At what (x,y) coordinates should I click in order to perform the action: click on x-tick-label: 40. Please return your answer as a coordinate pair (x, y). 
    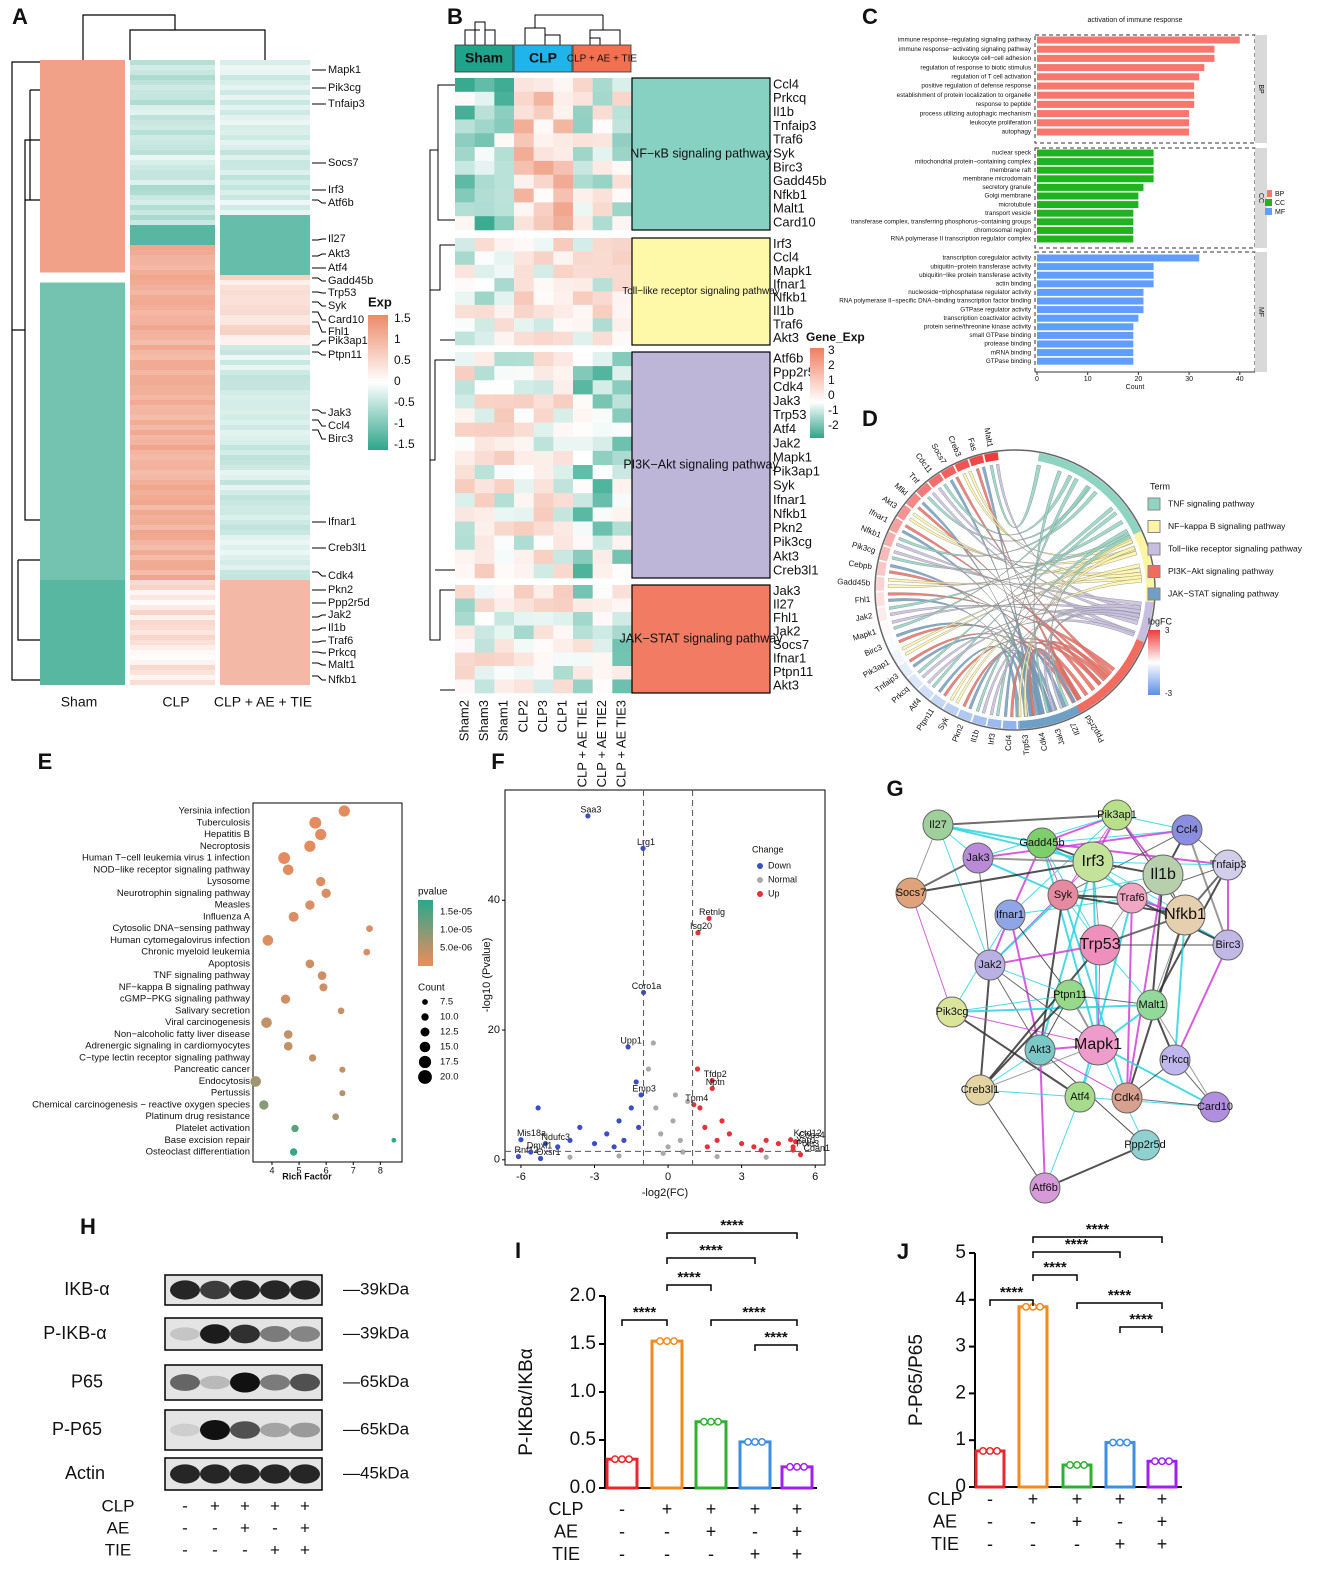
    Looking at the image, I should click on (1240, 379).